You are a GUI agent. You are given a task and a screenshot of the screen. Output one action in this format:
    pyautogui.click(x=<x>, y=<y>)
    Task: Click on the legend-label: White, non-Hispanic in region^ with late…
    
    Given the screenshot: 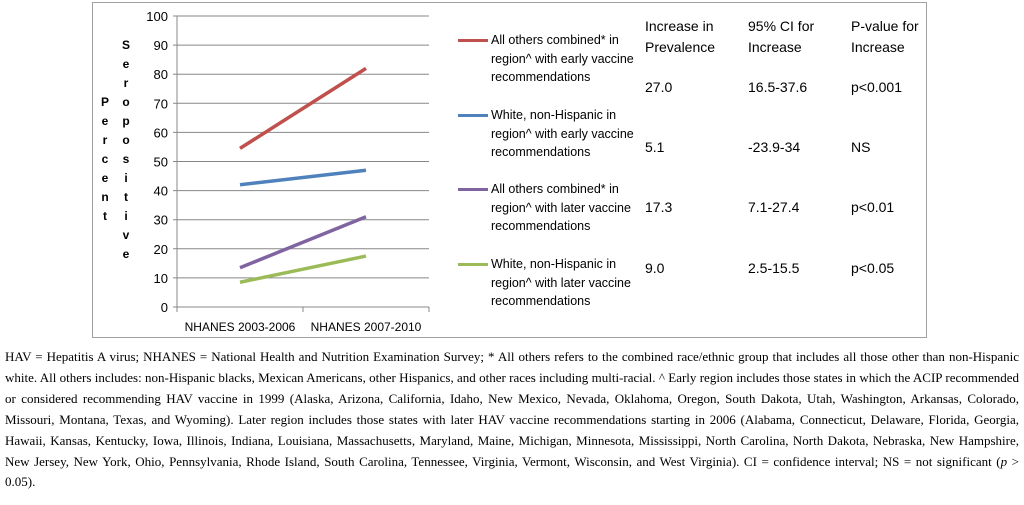 What is the action you would take?
    pyautogui.click(x=561, y=282)
    